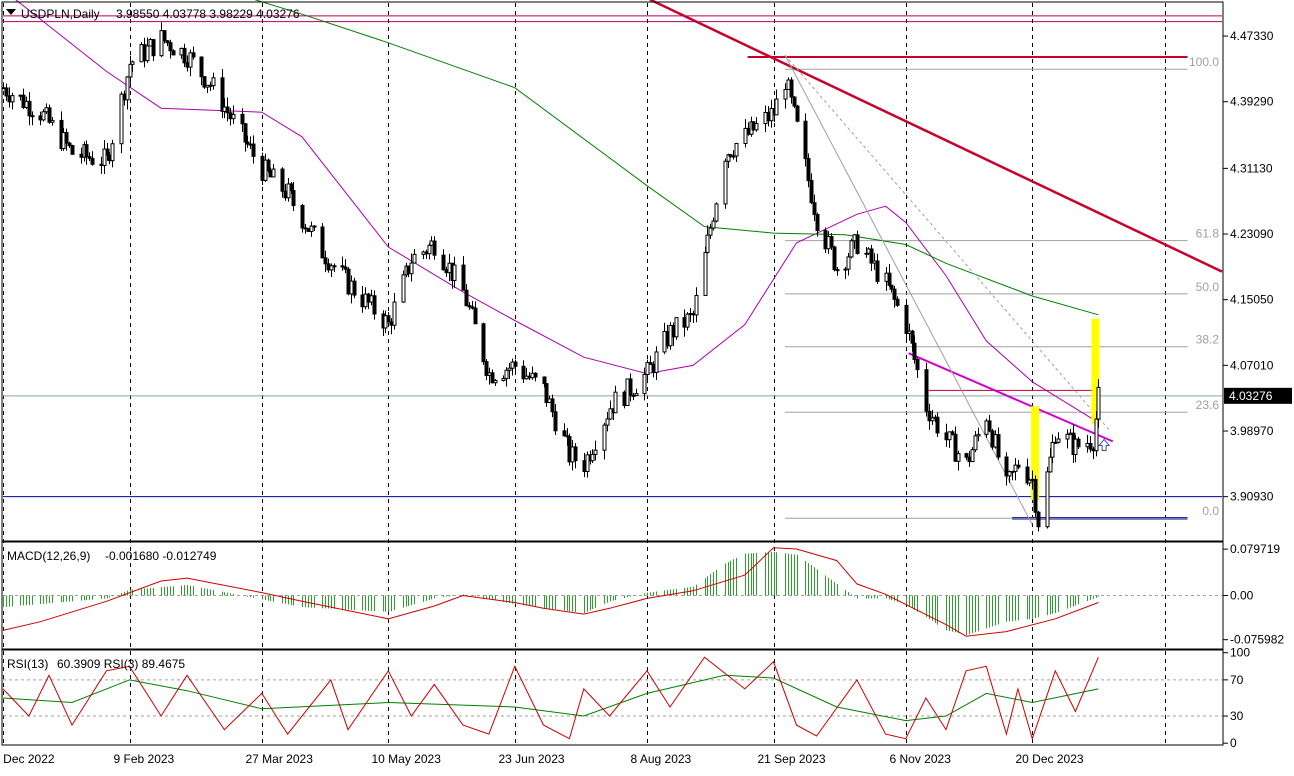 The height and width of the screenshot is (776, 1294). I want to click on y-tick-label: 3.98970, so click(1252, 431).